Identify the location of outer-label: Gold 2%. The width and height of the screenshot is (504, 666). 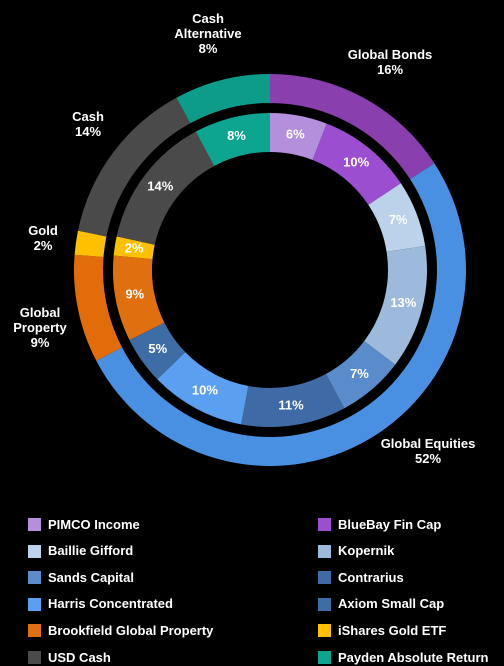
(43, 238).